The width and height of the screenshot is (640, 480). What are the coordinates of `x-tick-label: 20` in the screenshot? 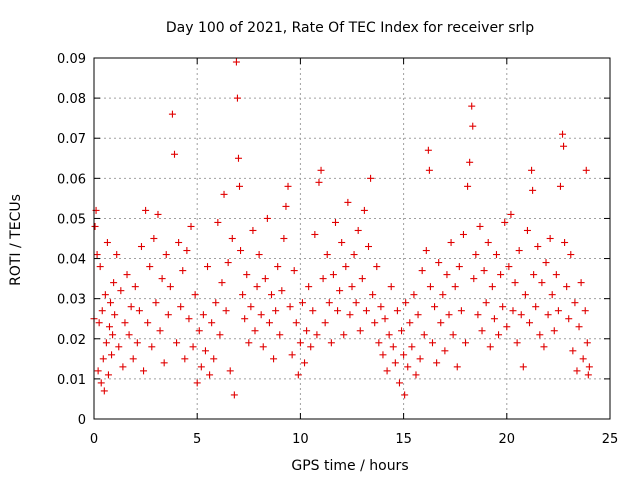 It's located at (507, 439).